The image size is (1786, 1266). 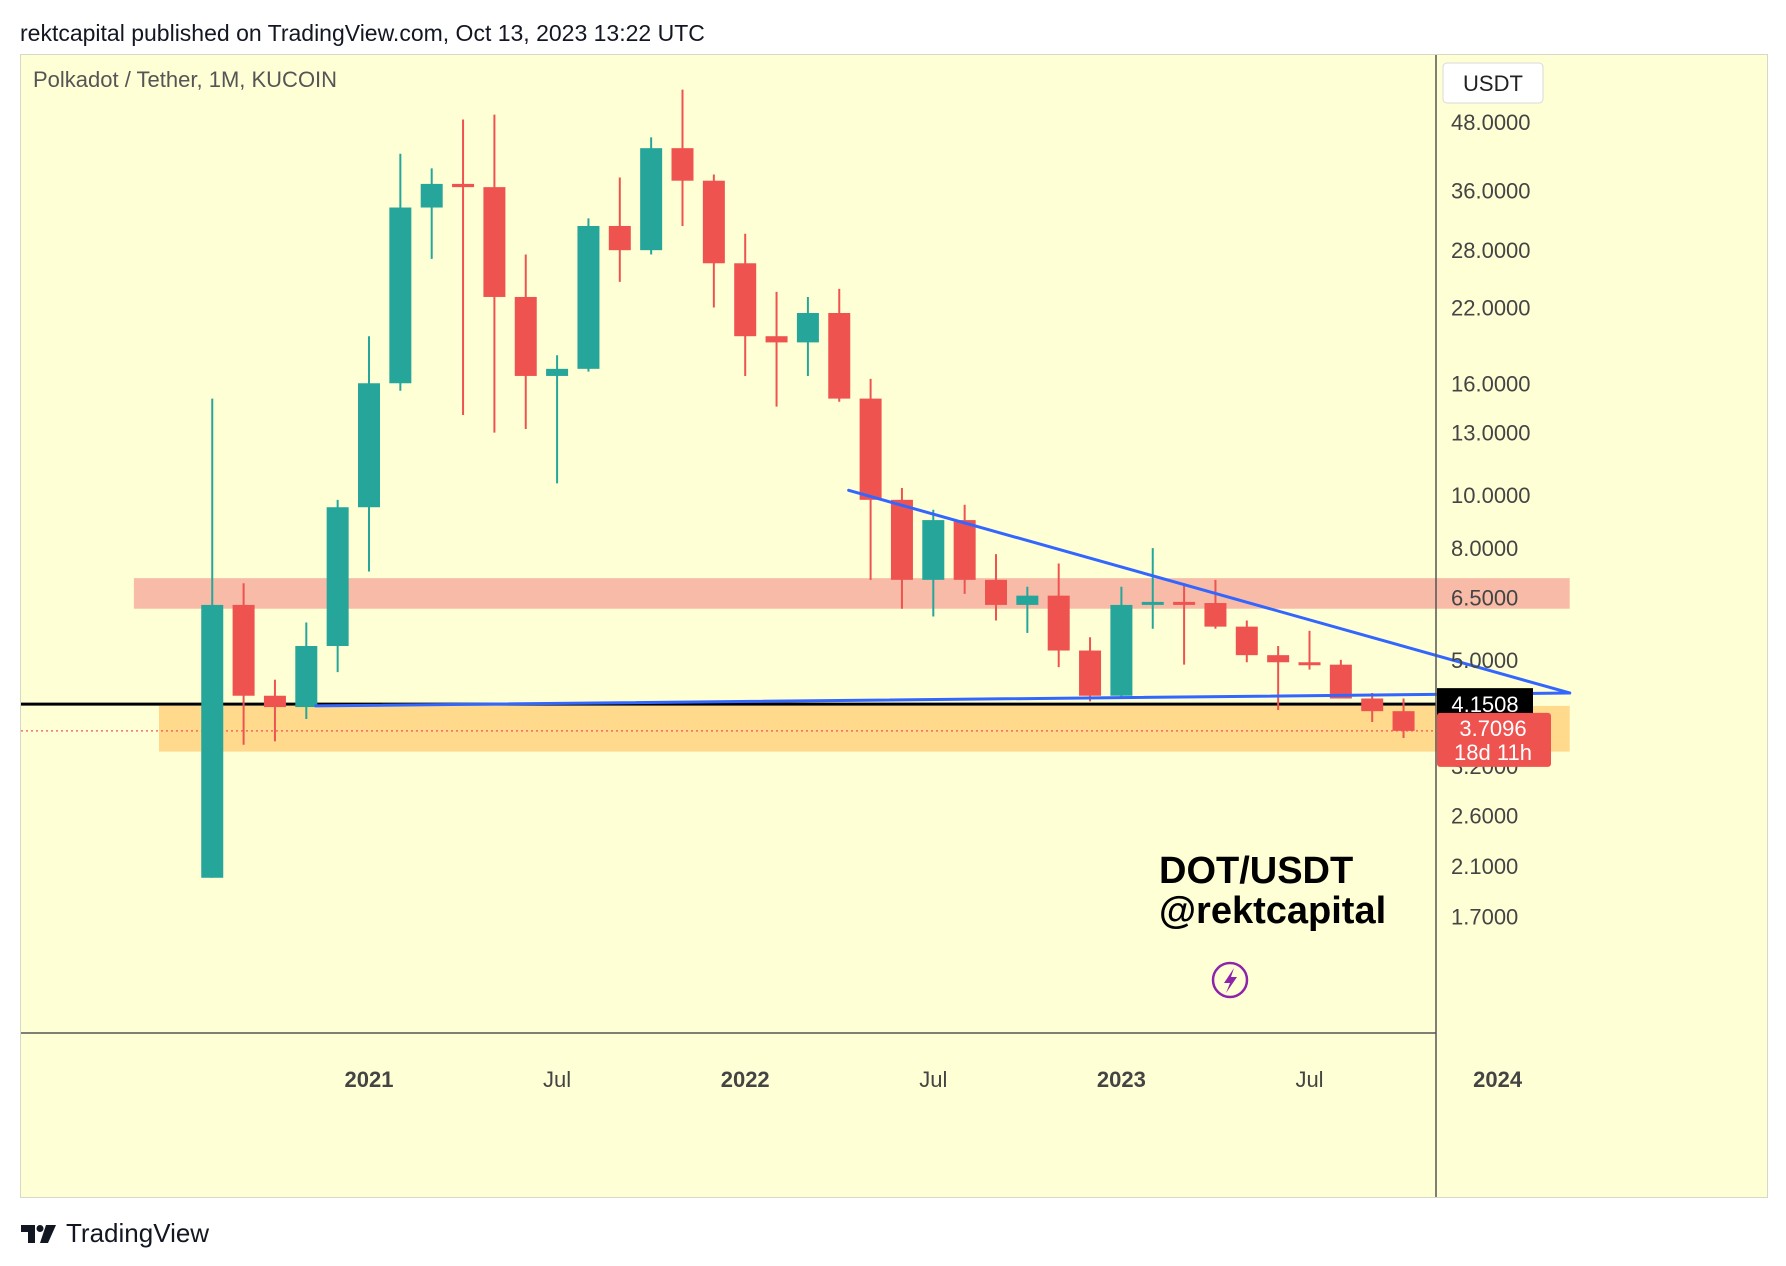 I want to click on resistance-zone, so click(x=851, y=593).